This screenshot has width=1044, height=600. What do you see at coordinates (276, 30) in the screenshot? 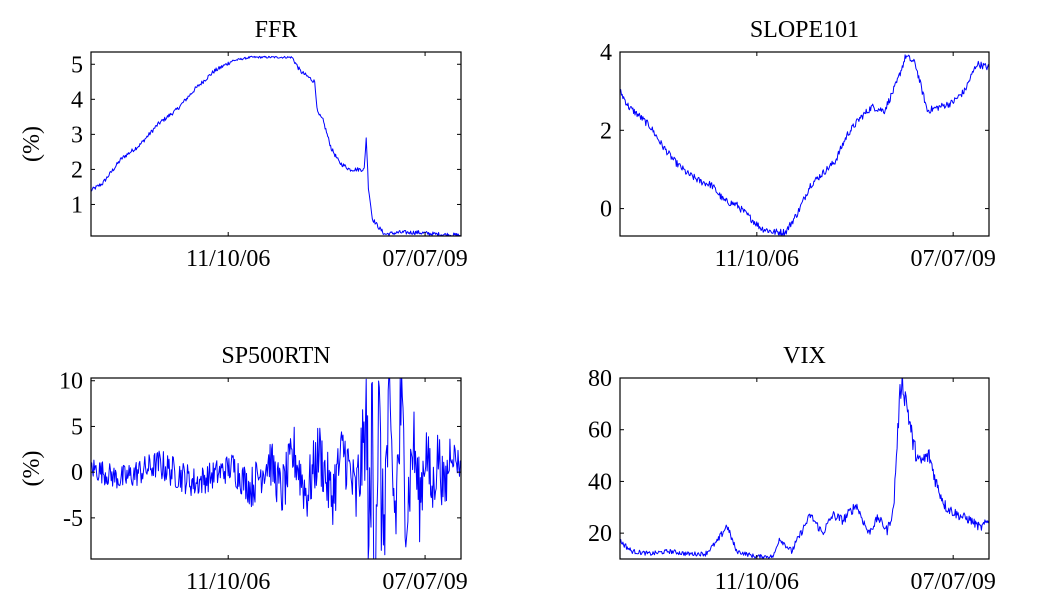
I see `chart-title: FFR` at bounding box center [276, 30].